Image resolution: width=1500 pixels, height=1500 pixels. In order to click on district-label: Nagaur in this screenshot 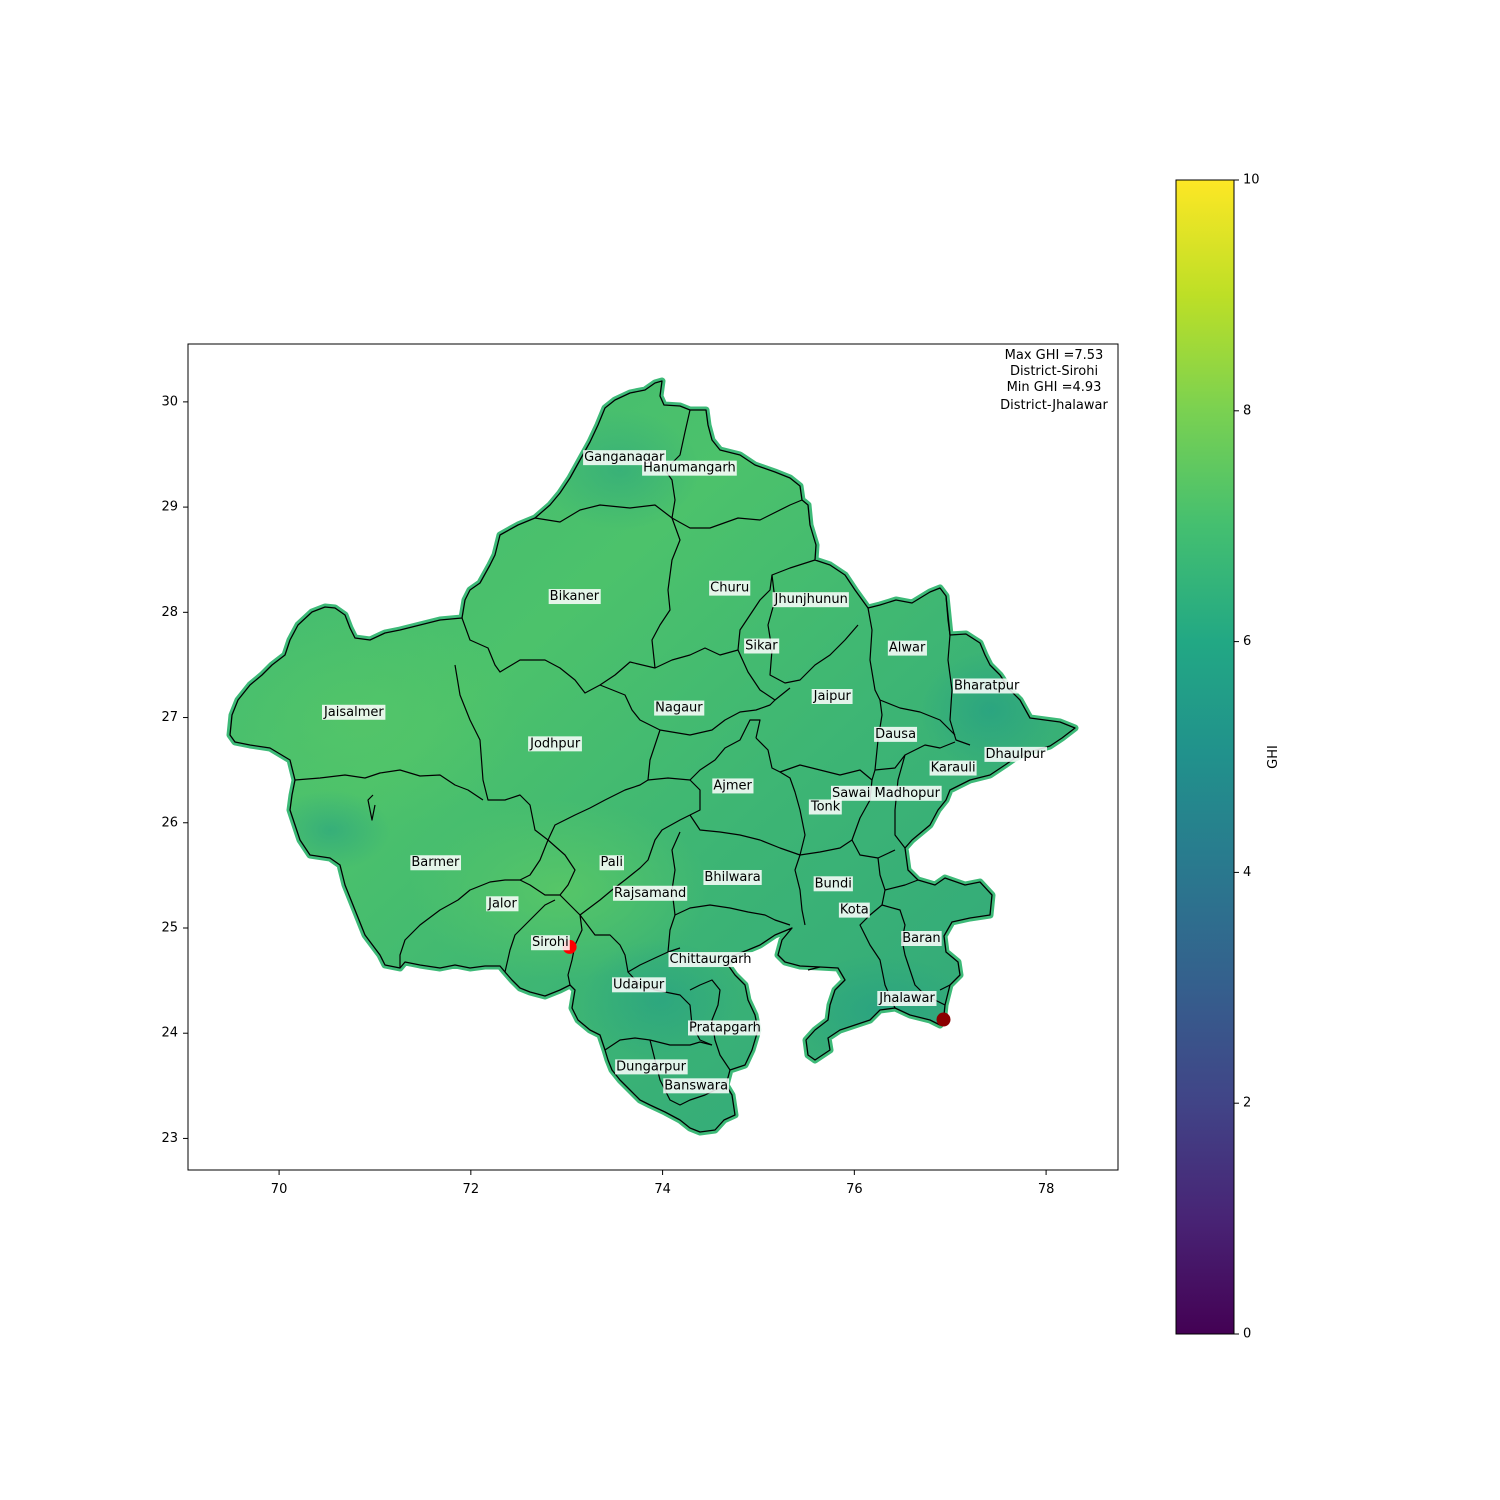, I will do `click(679, 708)`.